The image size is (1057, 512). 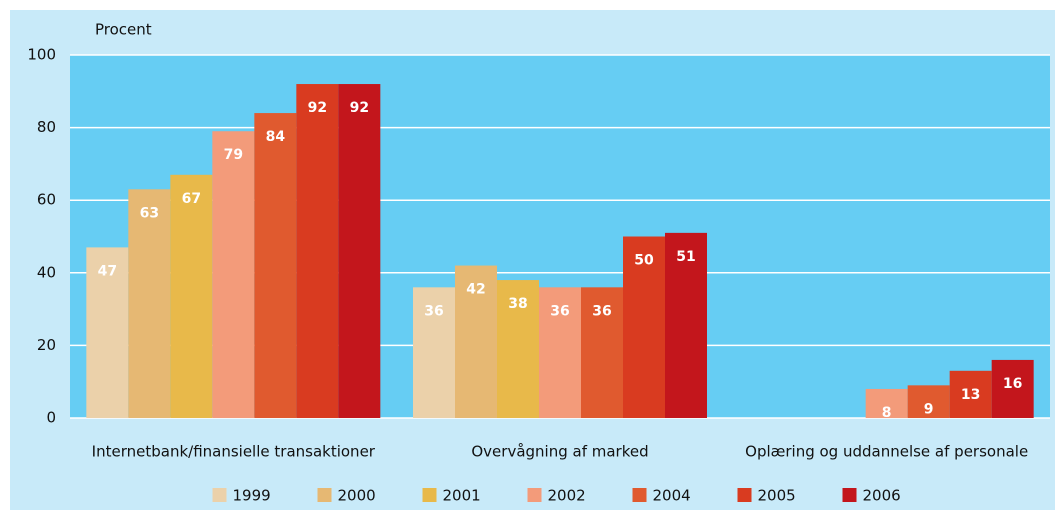 I want to click on legend-label: 2006, so click(x=882, y=496).